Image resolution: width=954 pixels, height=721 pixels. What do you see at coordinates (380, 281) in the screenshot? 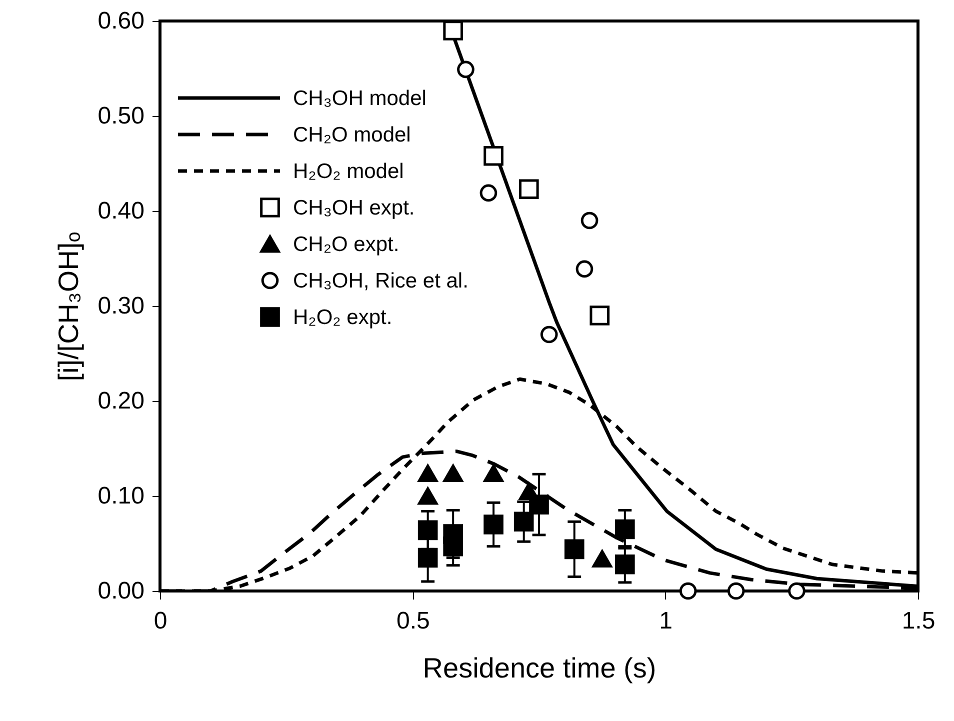
I see `legend-label: CH₃OH, Rice et al.` at bounding box center [380, 281].